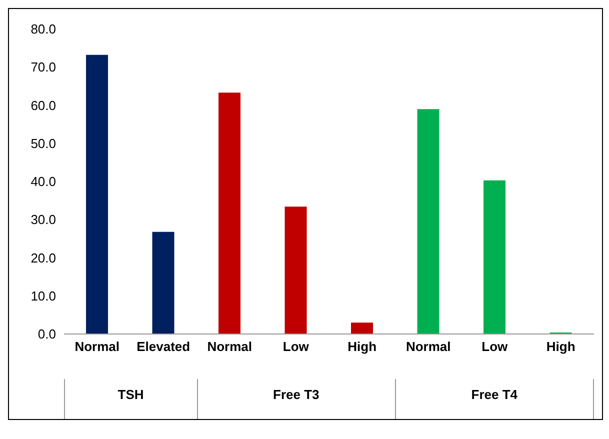 This screenshot has width=609, height=439. I want to click on y-tick-label: 80.0, so click(43, 29).